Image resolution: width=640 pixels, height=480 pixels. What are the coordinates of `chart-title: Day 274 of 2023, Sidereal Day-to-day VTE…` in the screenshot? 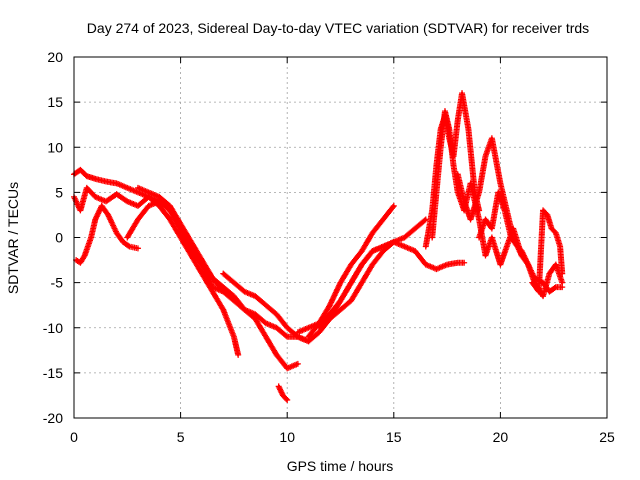 It's located at (338, 28).